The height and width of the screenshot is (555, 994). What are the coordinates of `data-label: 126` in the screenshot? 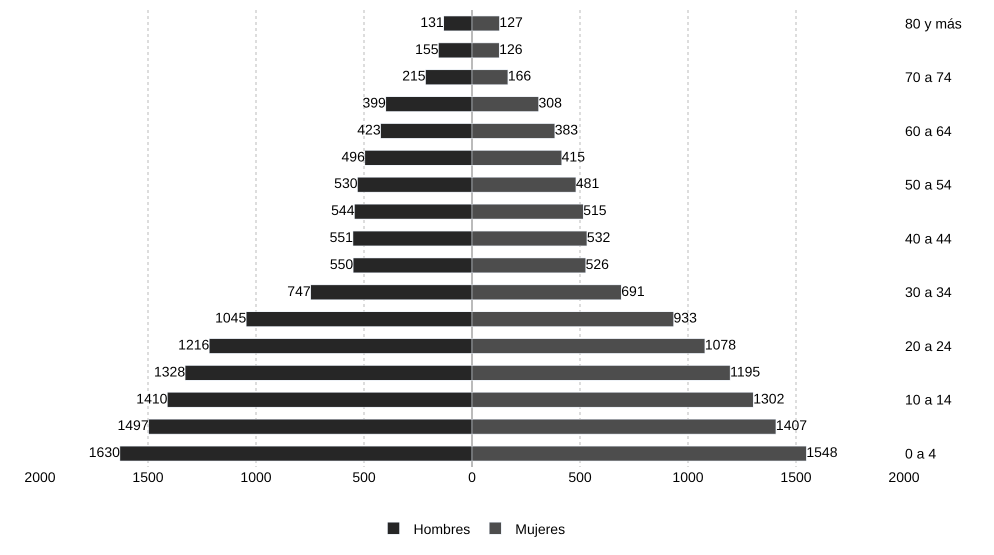 It's located at (511, 48).